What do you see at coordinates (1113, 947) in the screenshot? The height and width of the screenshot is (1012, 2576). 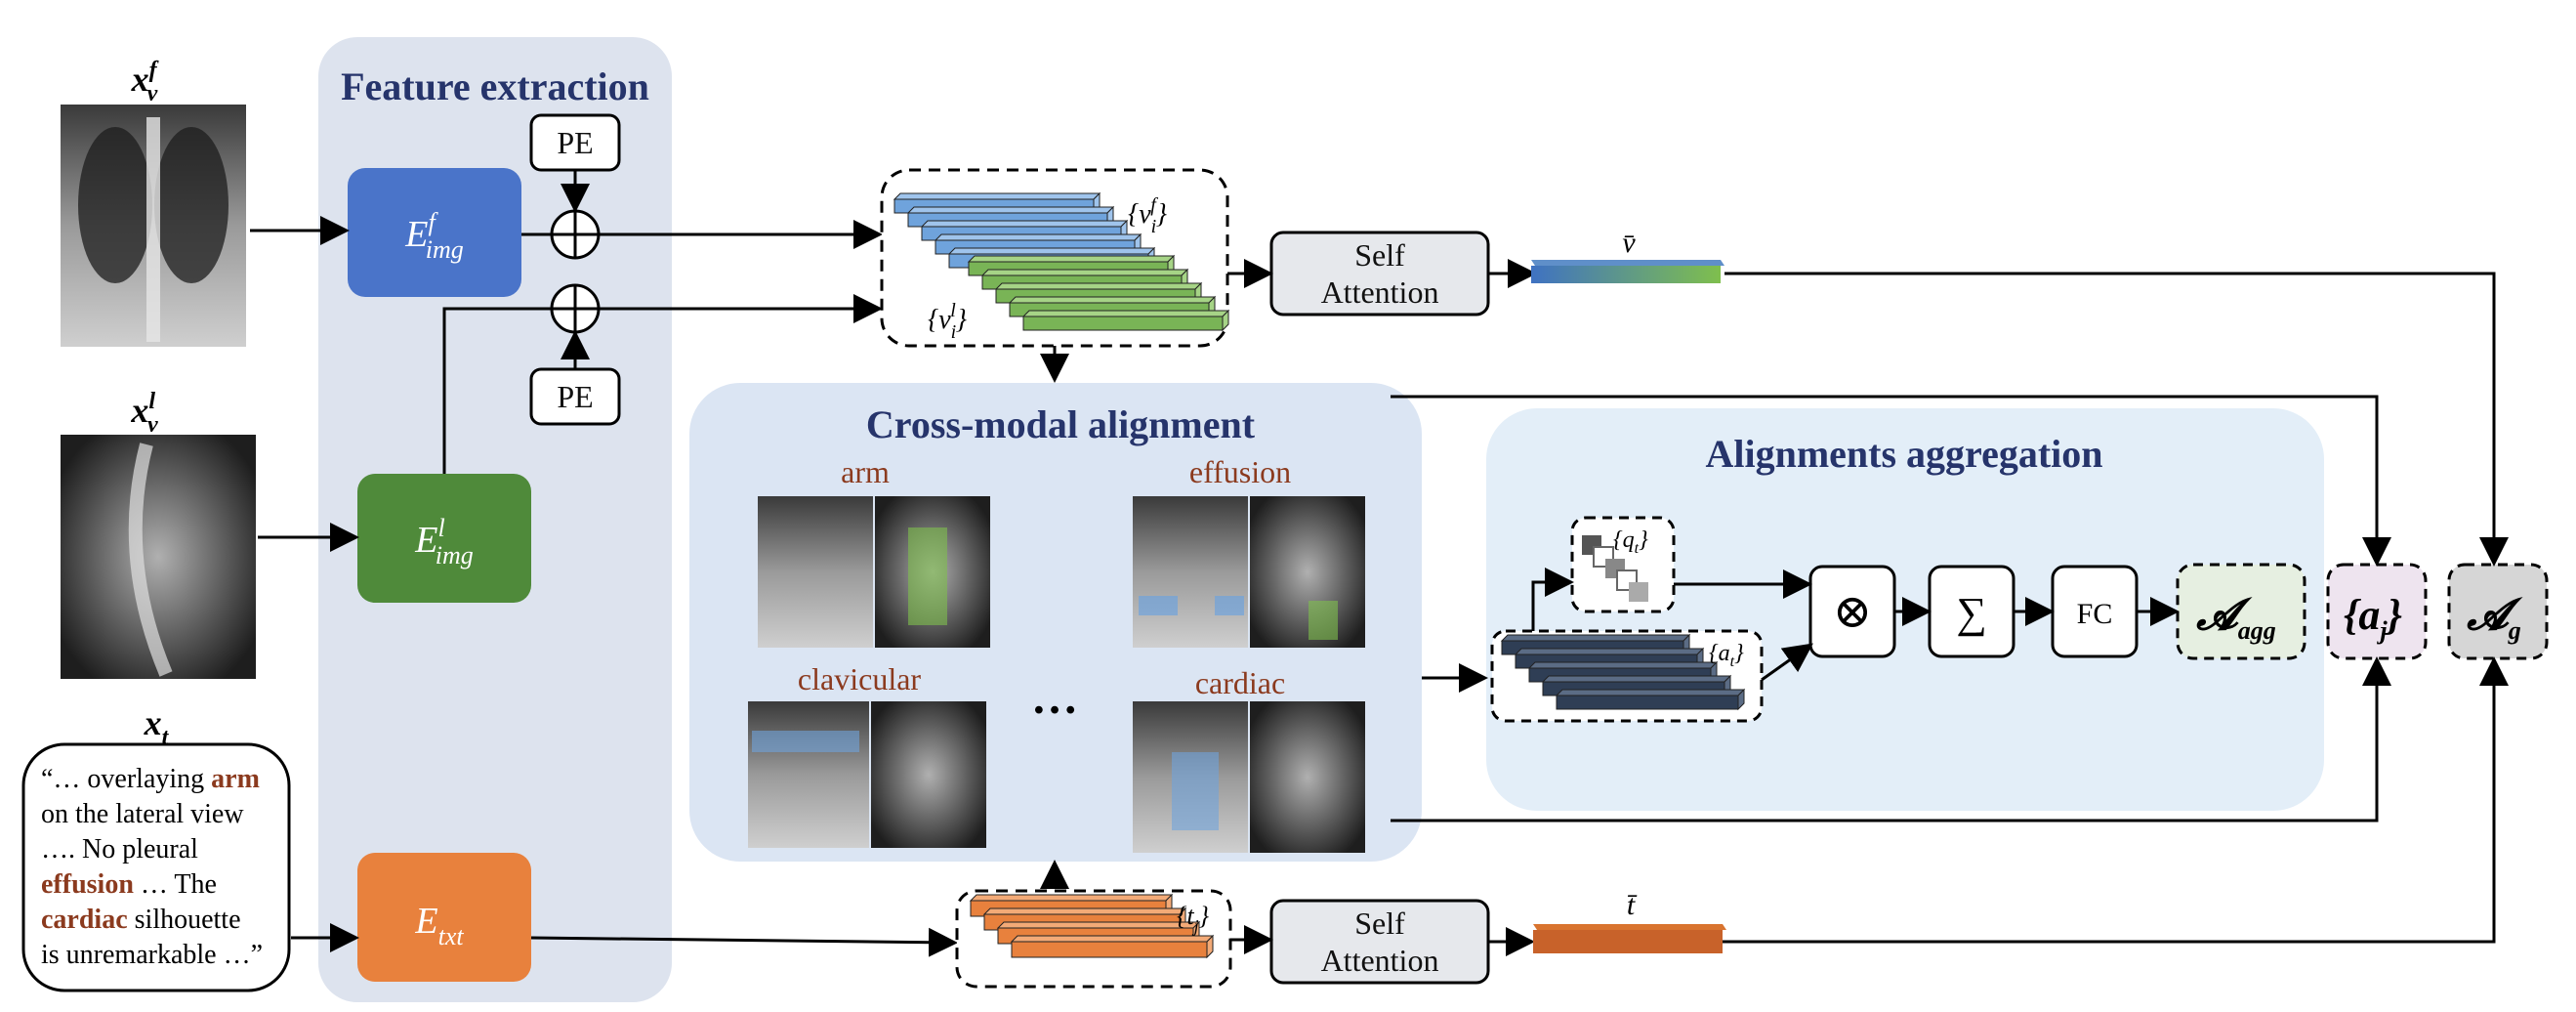 I see `text-token` at bounding box center [1113, 947].